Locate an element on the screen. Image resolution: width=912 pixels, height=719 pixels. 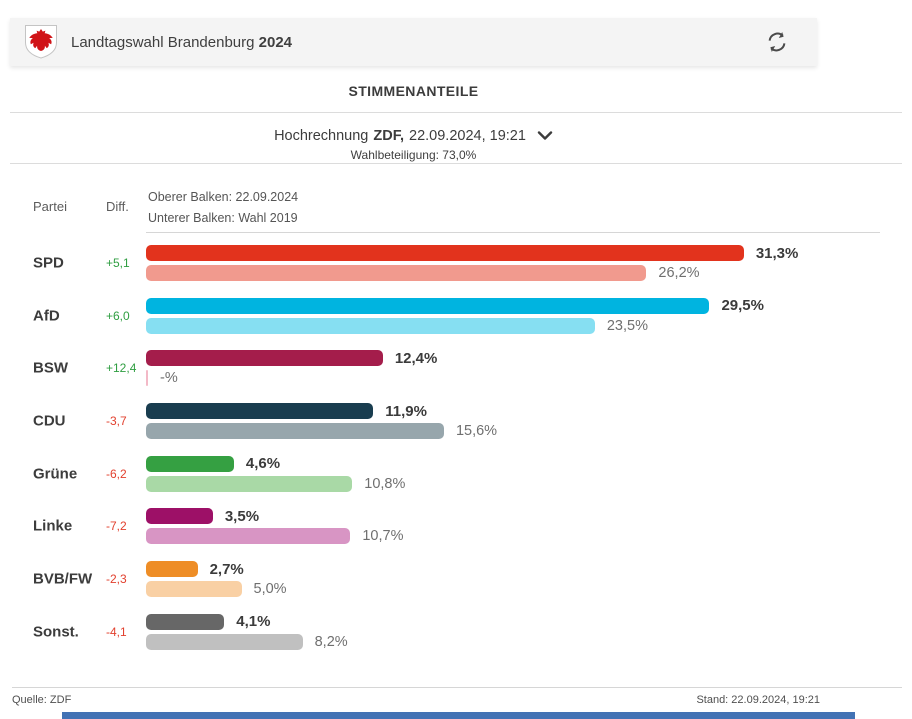
legend-divider is located at coordinates (513, 232).